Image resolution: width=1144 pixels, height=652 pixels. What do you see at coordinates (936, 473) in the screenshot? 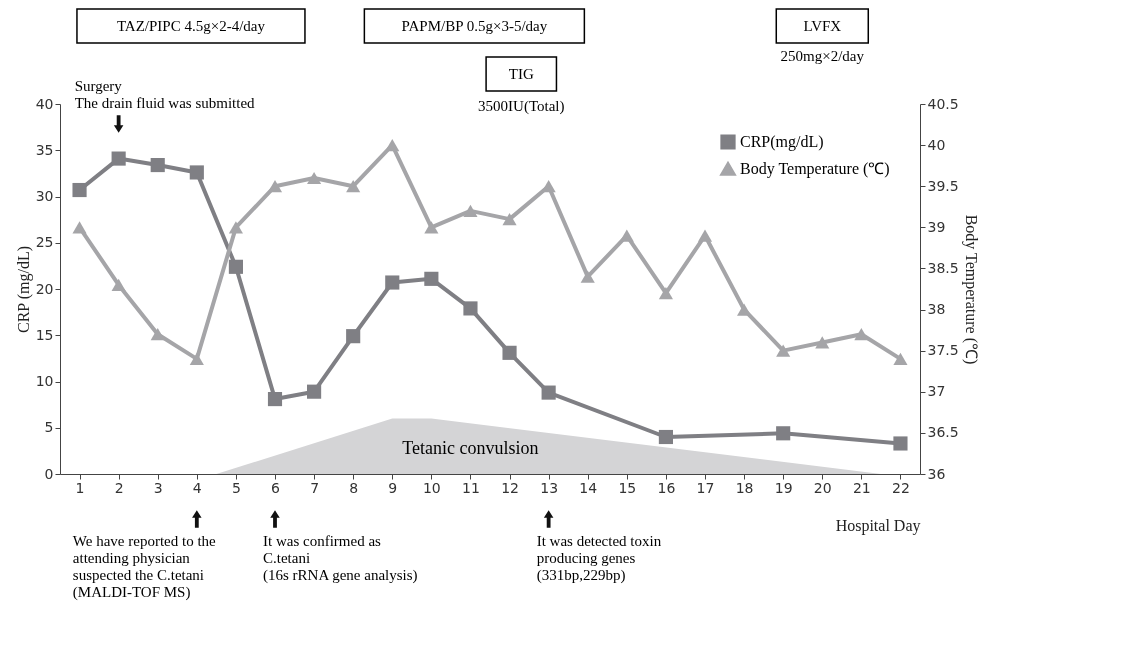
I see `y2-tick-label: 36` at bounding box center [936, 473].